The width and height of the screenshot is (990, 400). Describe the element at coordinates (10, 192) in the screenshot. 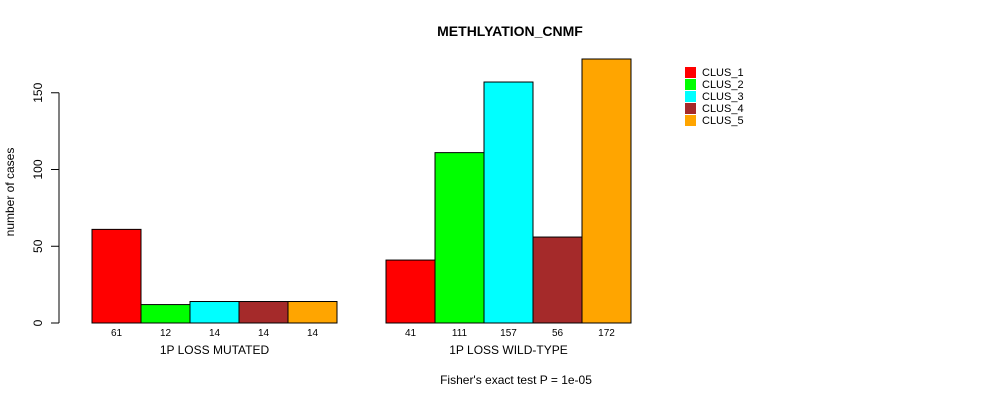

I see `y-axis-label: number of cases` at that location.